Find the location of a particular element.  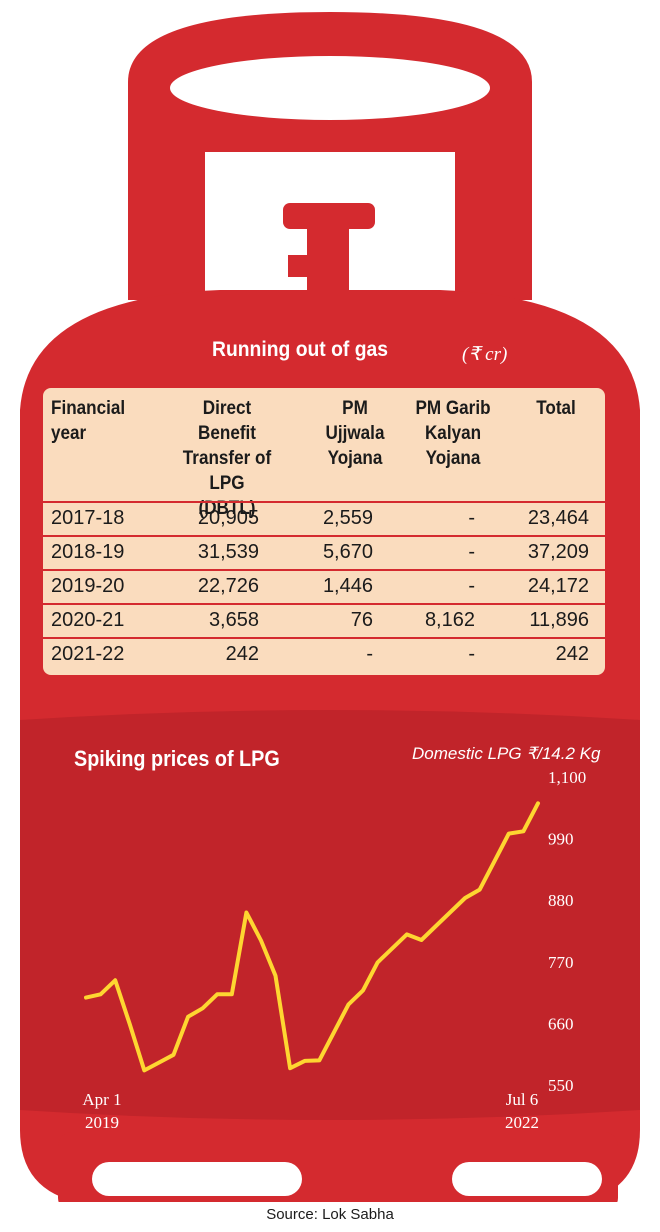

table-cell: 2,559 is located at coordinates (347, 518).